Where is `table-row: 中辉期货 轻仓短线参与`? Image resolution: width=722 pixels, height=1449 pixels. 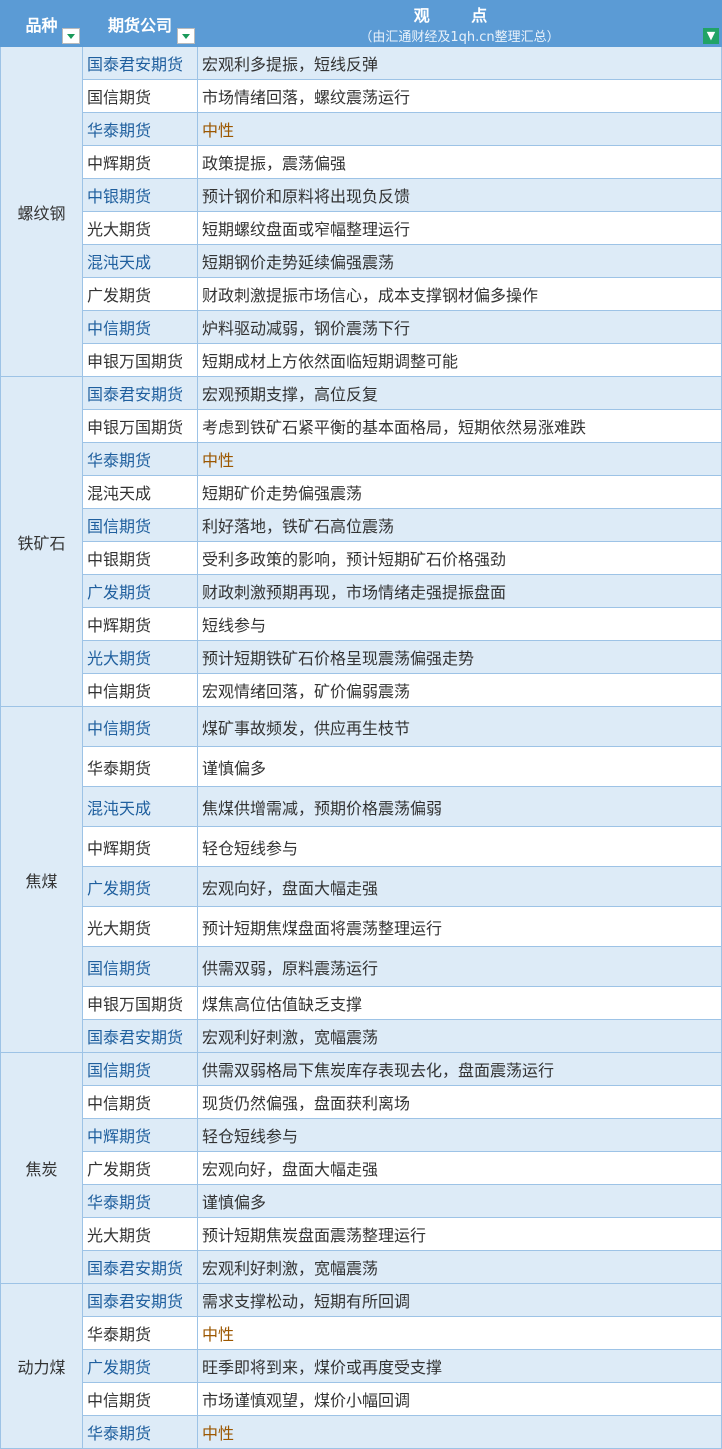 table-row: 中辉期货 轻仓短线参与 is located at coordinates (361, 846).